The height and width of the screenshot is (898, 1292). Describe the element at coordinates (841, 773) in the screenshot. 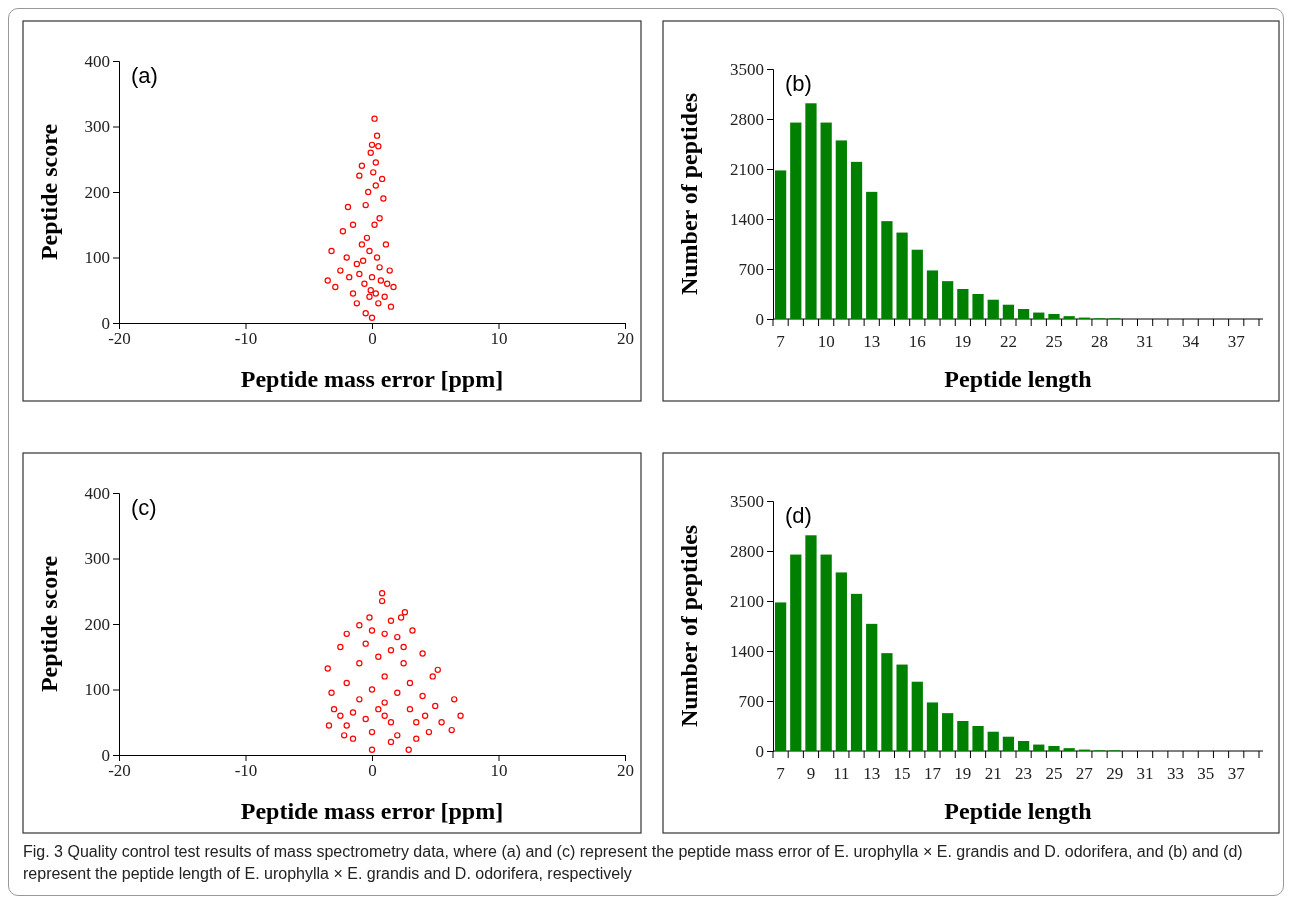

I see `x-tick-label: 11` at that location.